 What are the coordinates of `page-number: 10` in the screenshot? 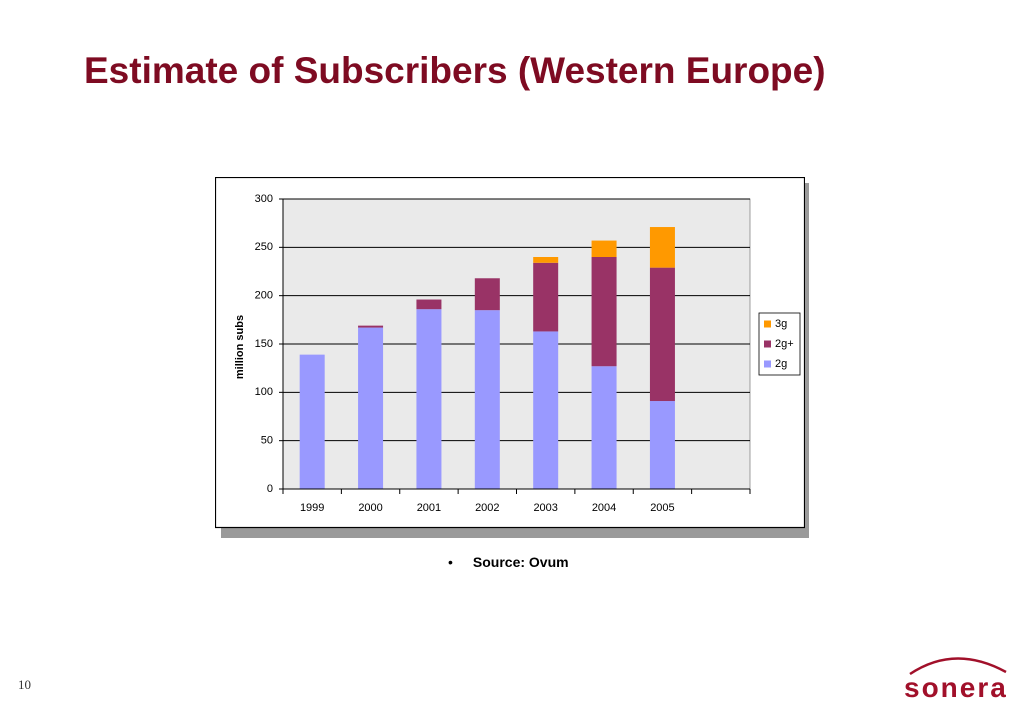 It's located at (24, 684).